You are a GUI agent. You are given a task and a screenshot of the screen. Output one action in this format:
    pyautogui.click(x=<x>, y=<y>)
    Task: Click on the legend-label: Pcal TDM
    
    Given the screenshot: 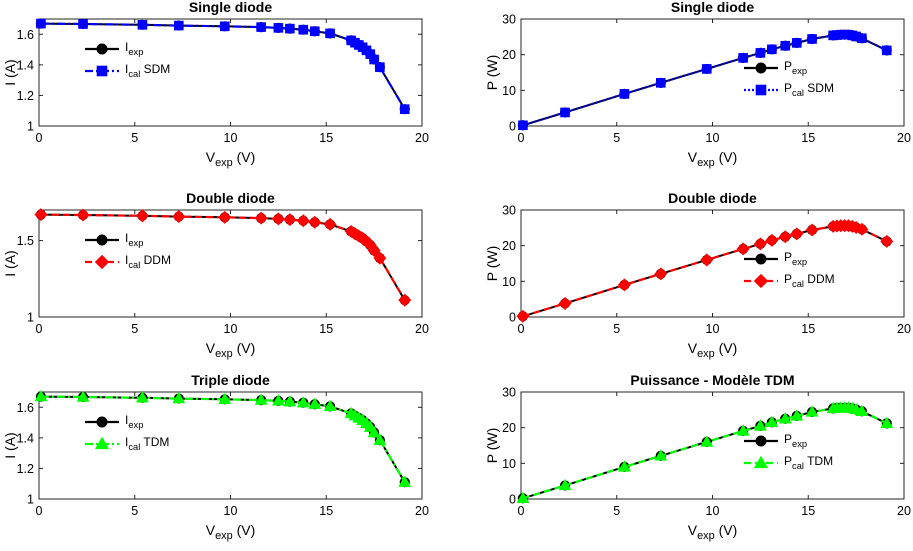 What is the action you would take?
    pyautogui.click(x=808, y=462)
    